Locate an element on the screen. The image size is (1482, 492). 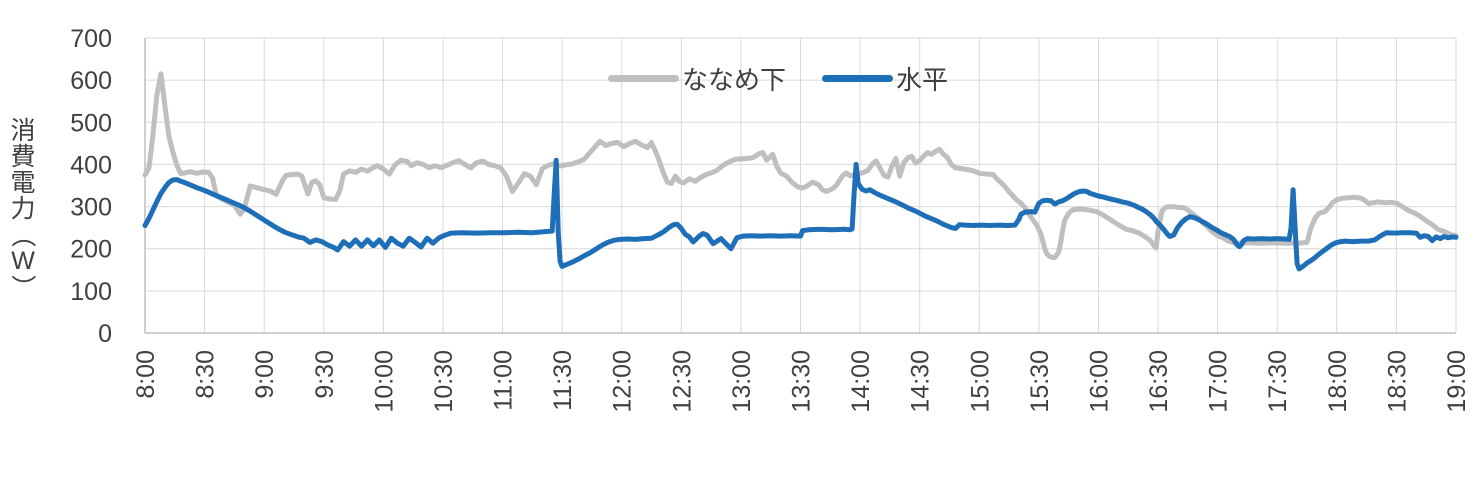
y-axis-title-char: 電 is located at coordinates (23, 183).